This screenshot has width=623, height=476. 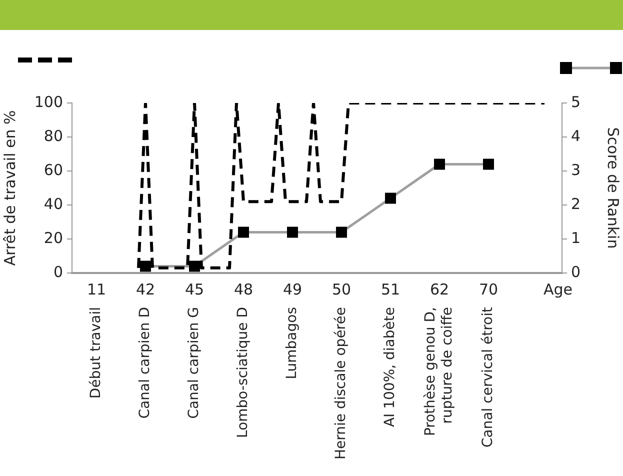 I want to click on y2-tick-label: 1, so click(x=576, y=237).